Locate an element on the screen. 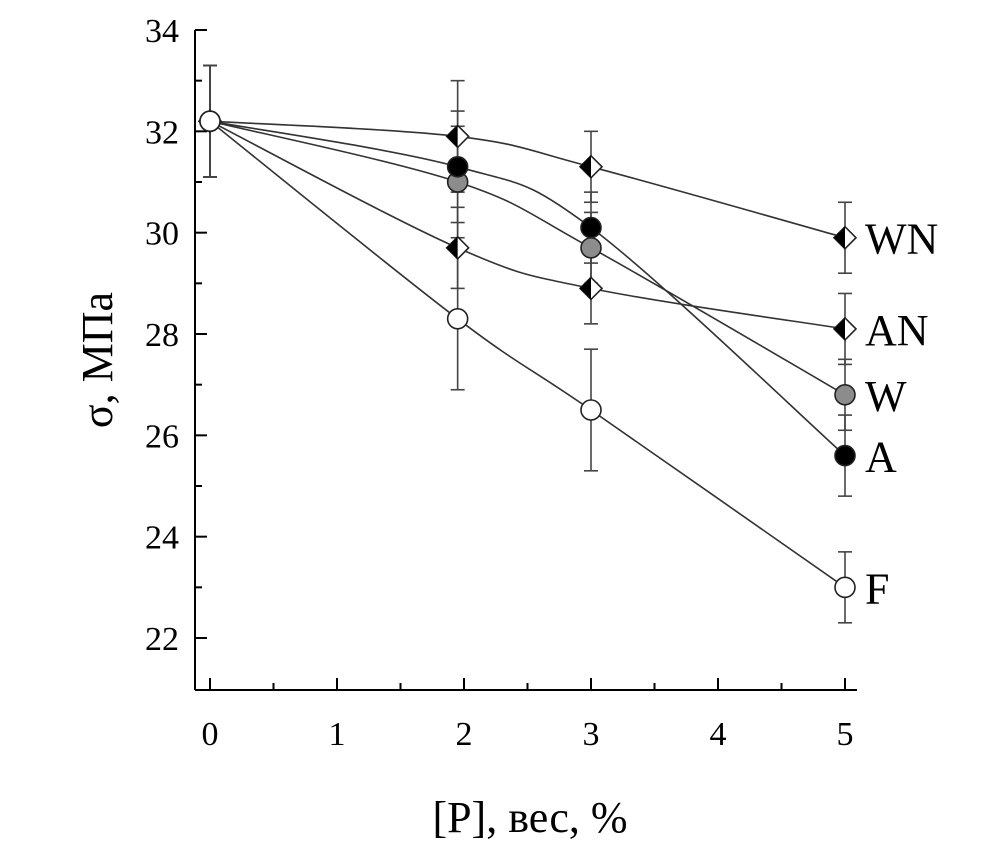  x-tick-label: 5 is located at coordinates (845, 734).